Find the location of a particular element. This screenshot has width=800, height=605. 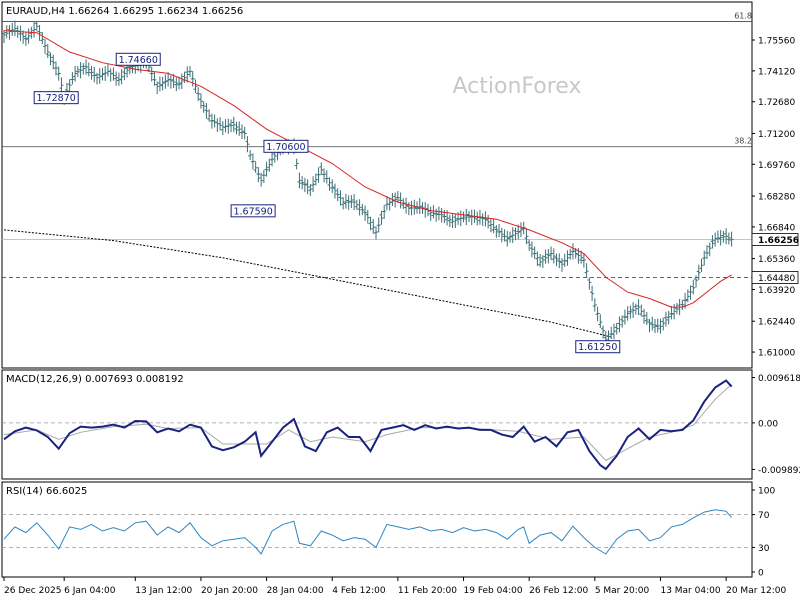

price-axis-tick-label: 1.61000 is located at coordinates (776, 354).